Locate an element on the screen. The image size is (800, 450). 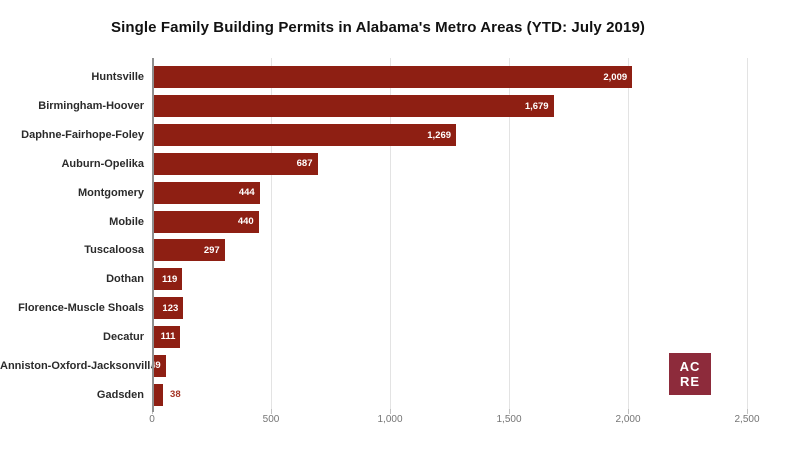
category-label: Florence-Muscle Shoals is located at coordinates (81, 308).